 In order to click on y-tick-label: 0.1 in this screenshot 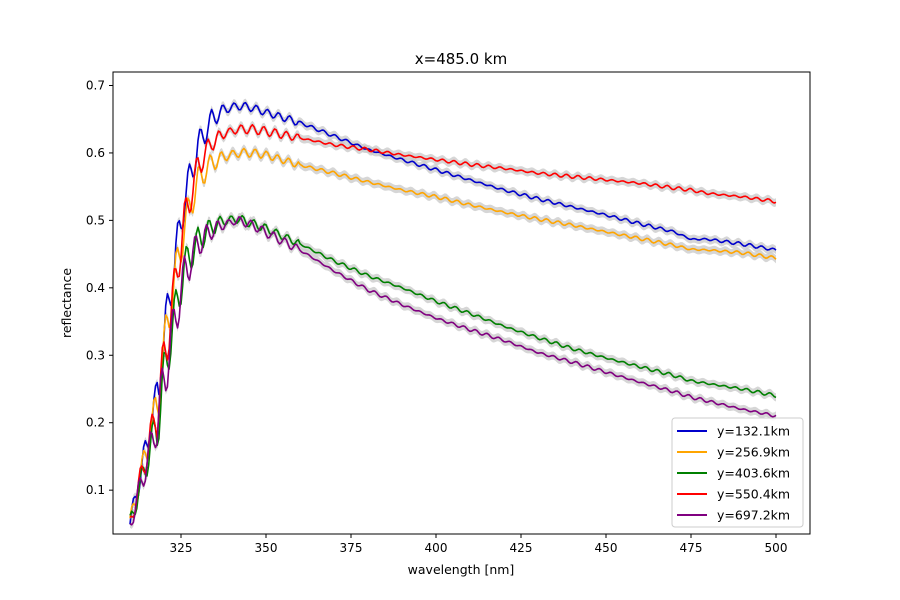, I will do `click(95, 490)`.